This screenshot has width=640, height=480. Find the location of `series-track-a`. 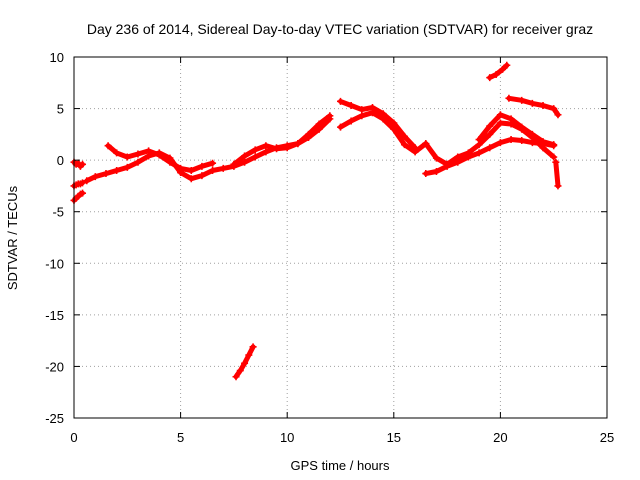

series-track-a is located at coordinates (208, 150).